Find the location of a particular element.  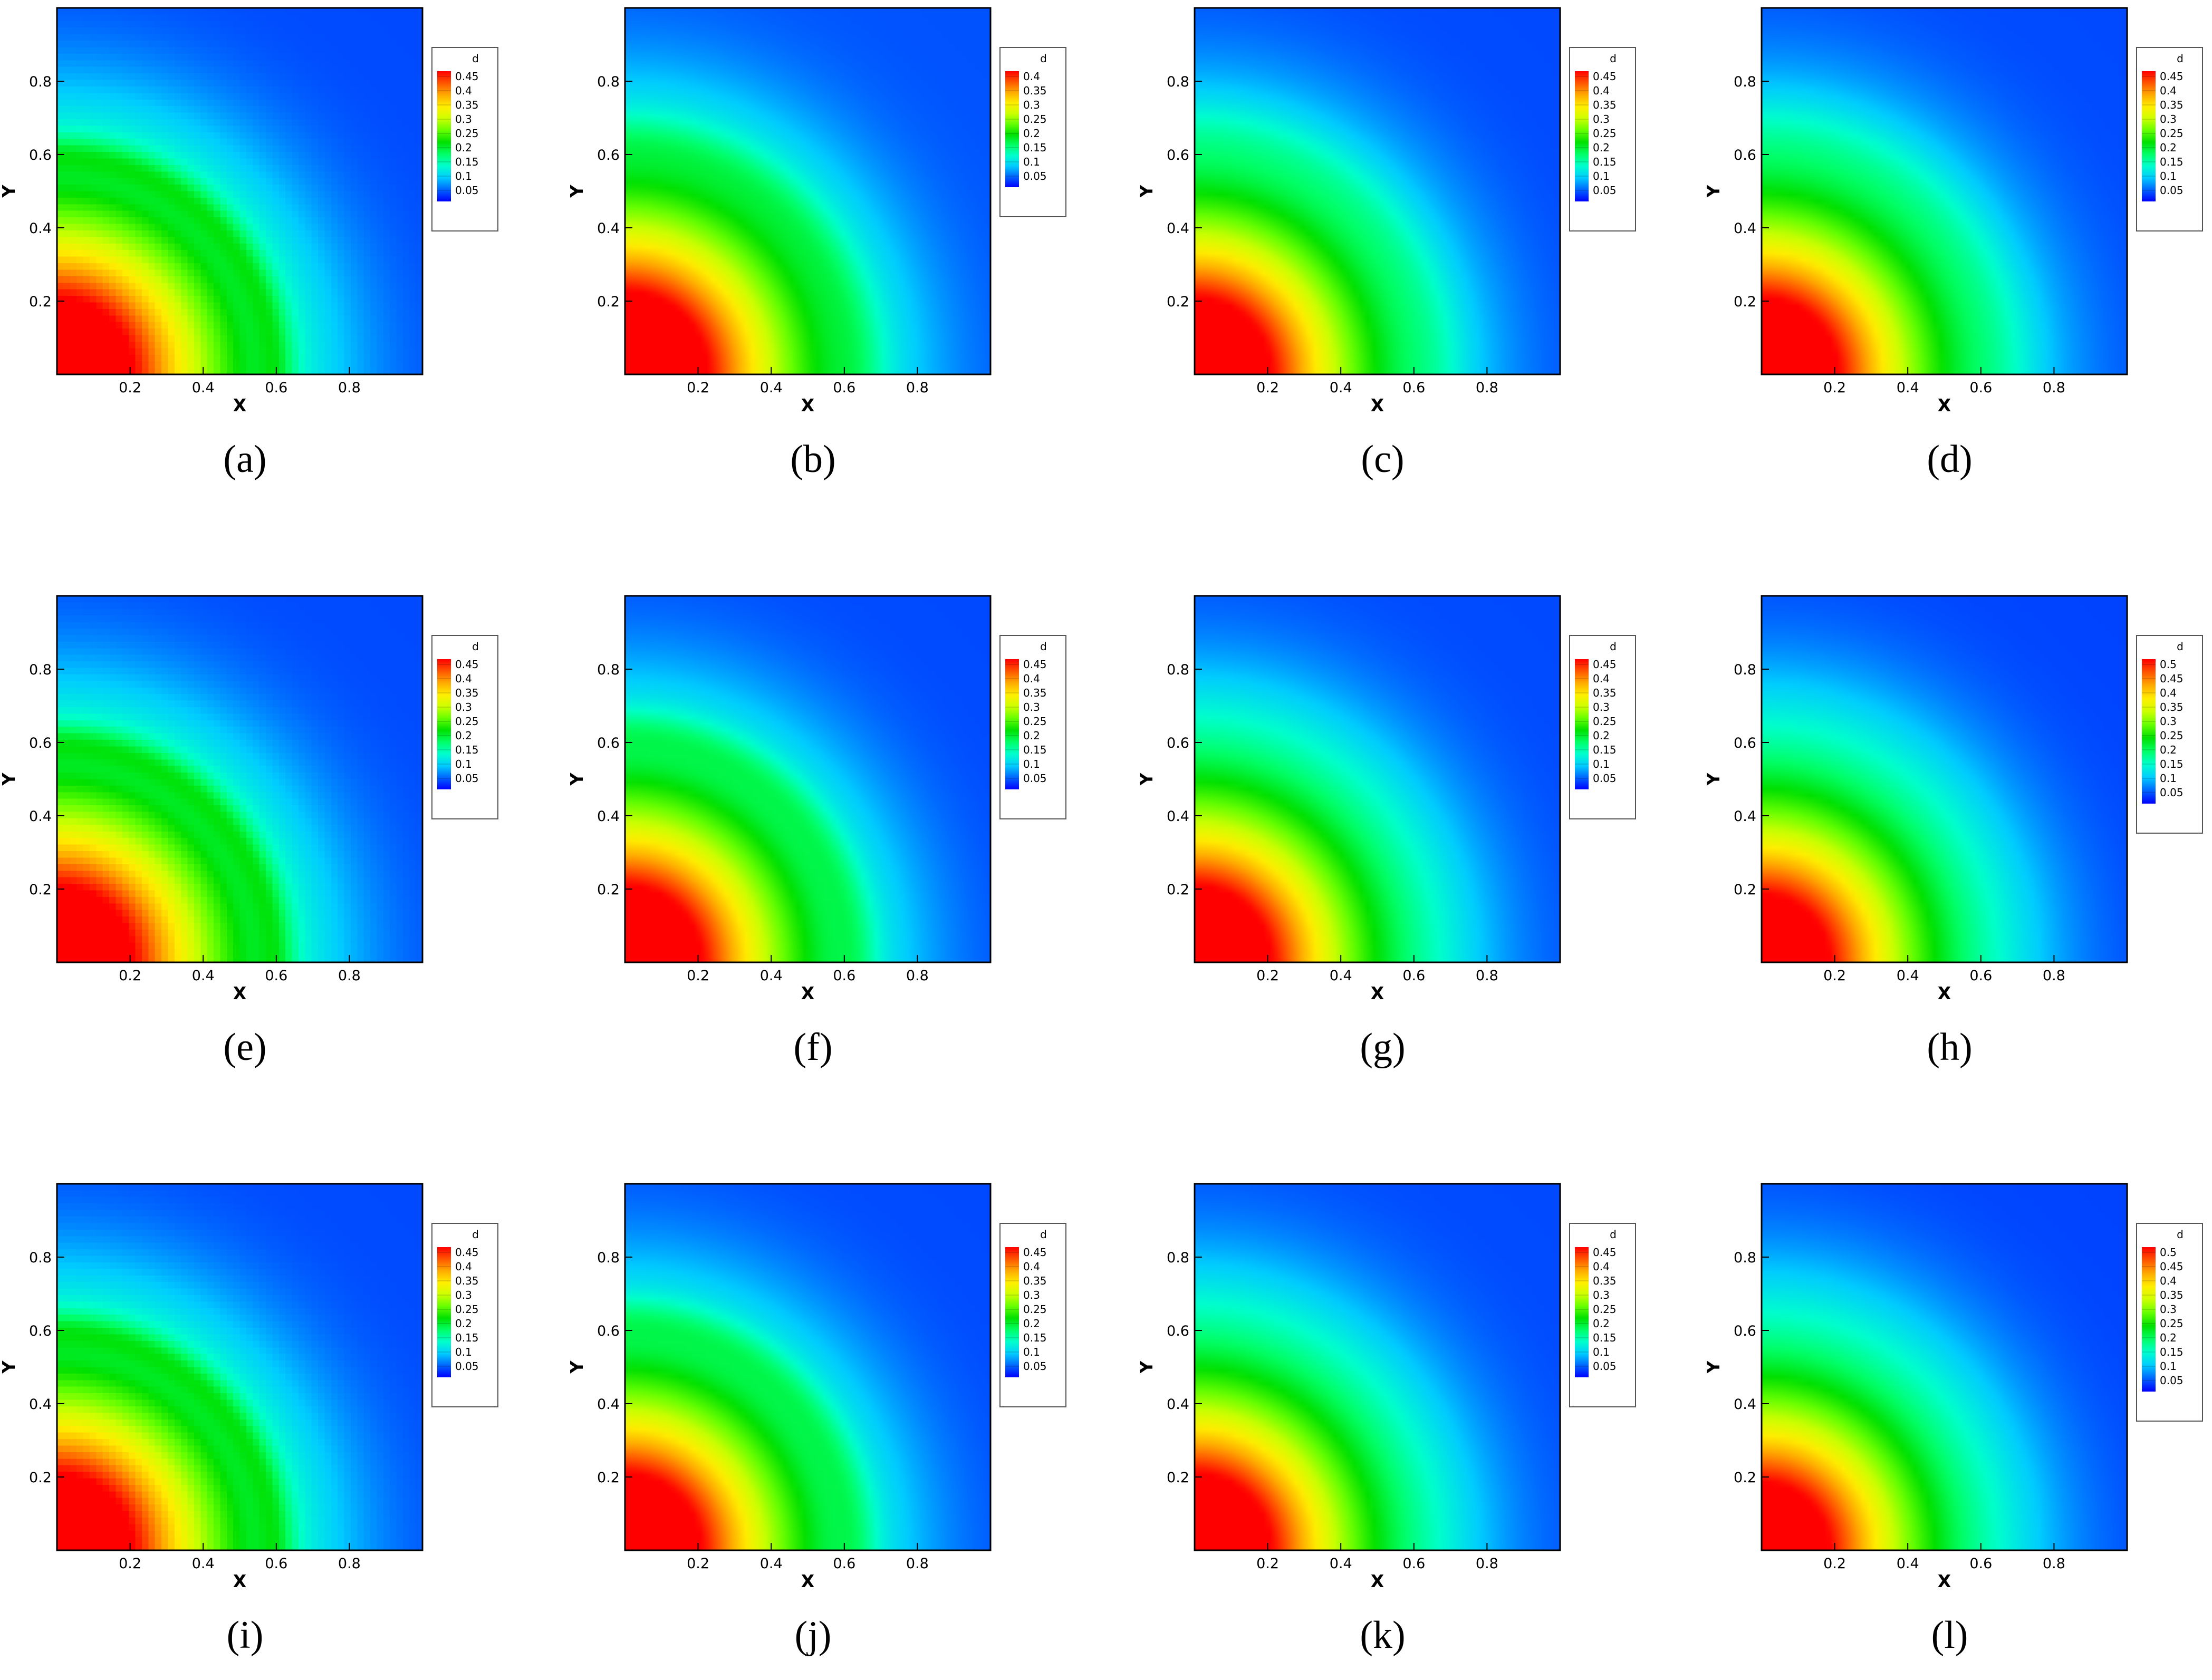

panel-caption: (i) is located at coordinates (245, 1635).